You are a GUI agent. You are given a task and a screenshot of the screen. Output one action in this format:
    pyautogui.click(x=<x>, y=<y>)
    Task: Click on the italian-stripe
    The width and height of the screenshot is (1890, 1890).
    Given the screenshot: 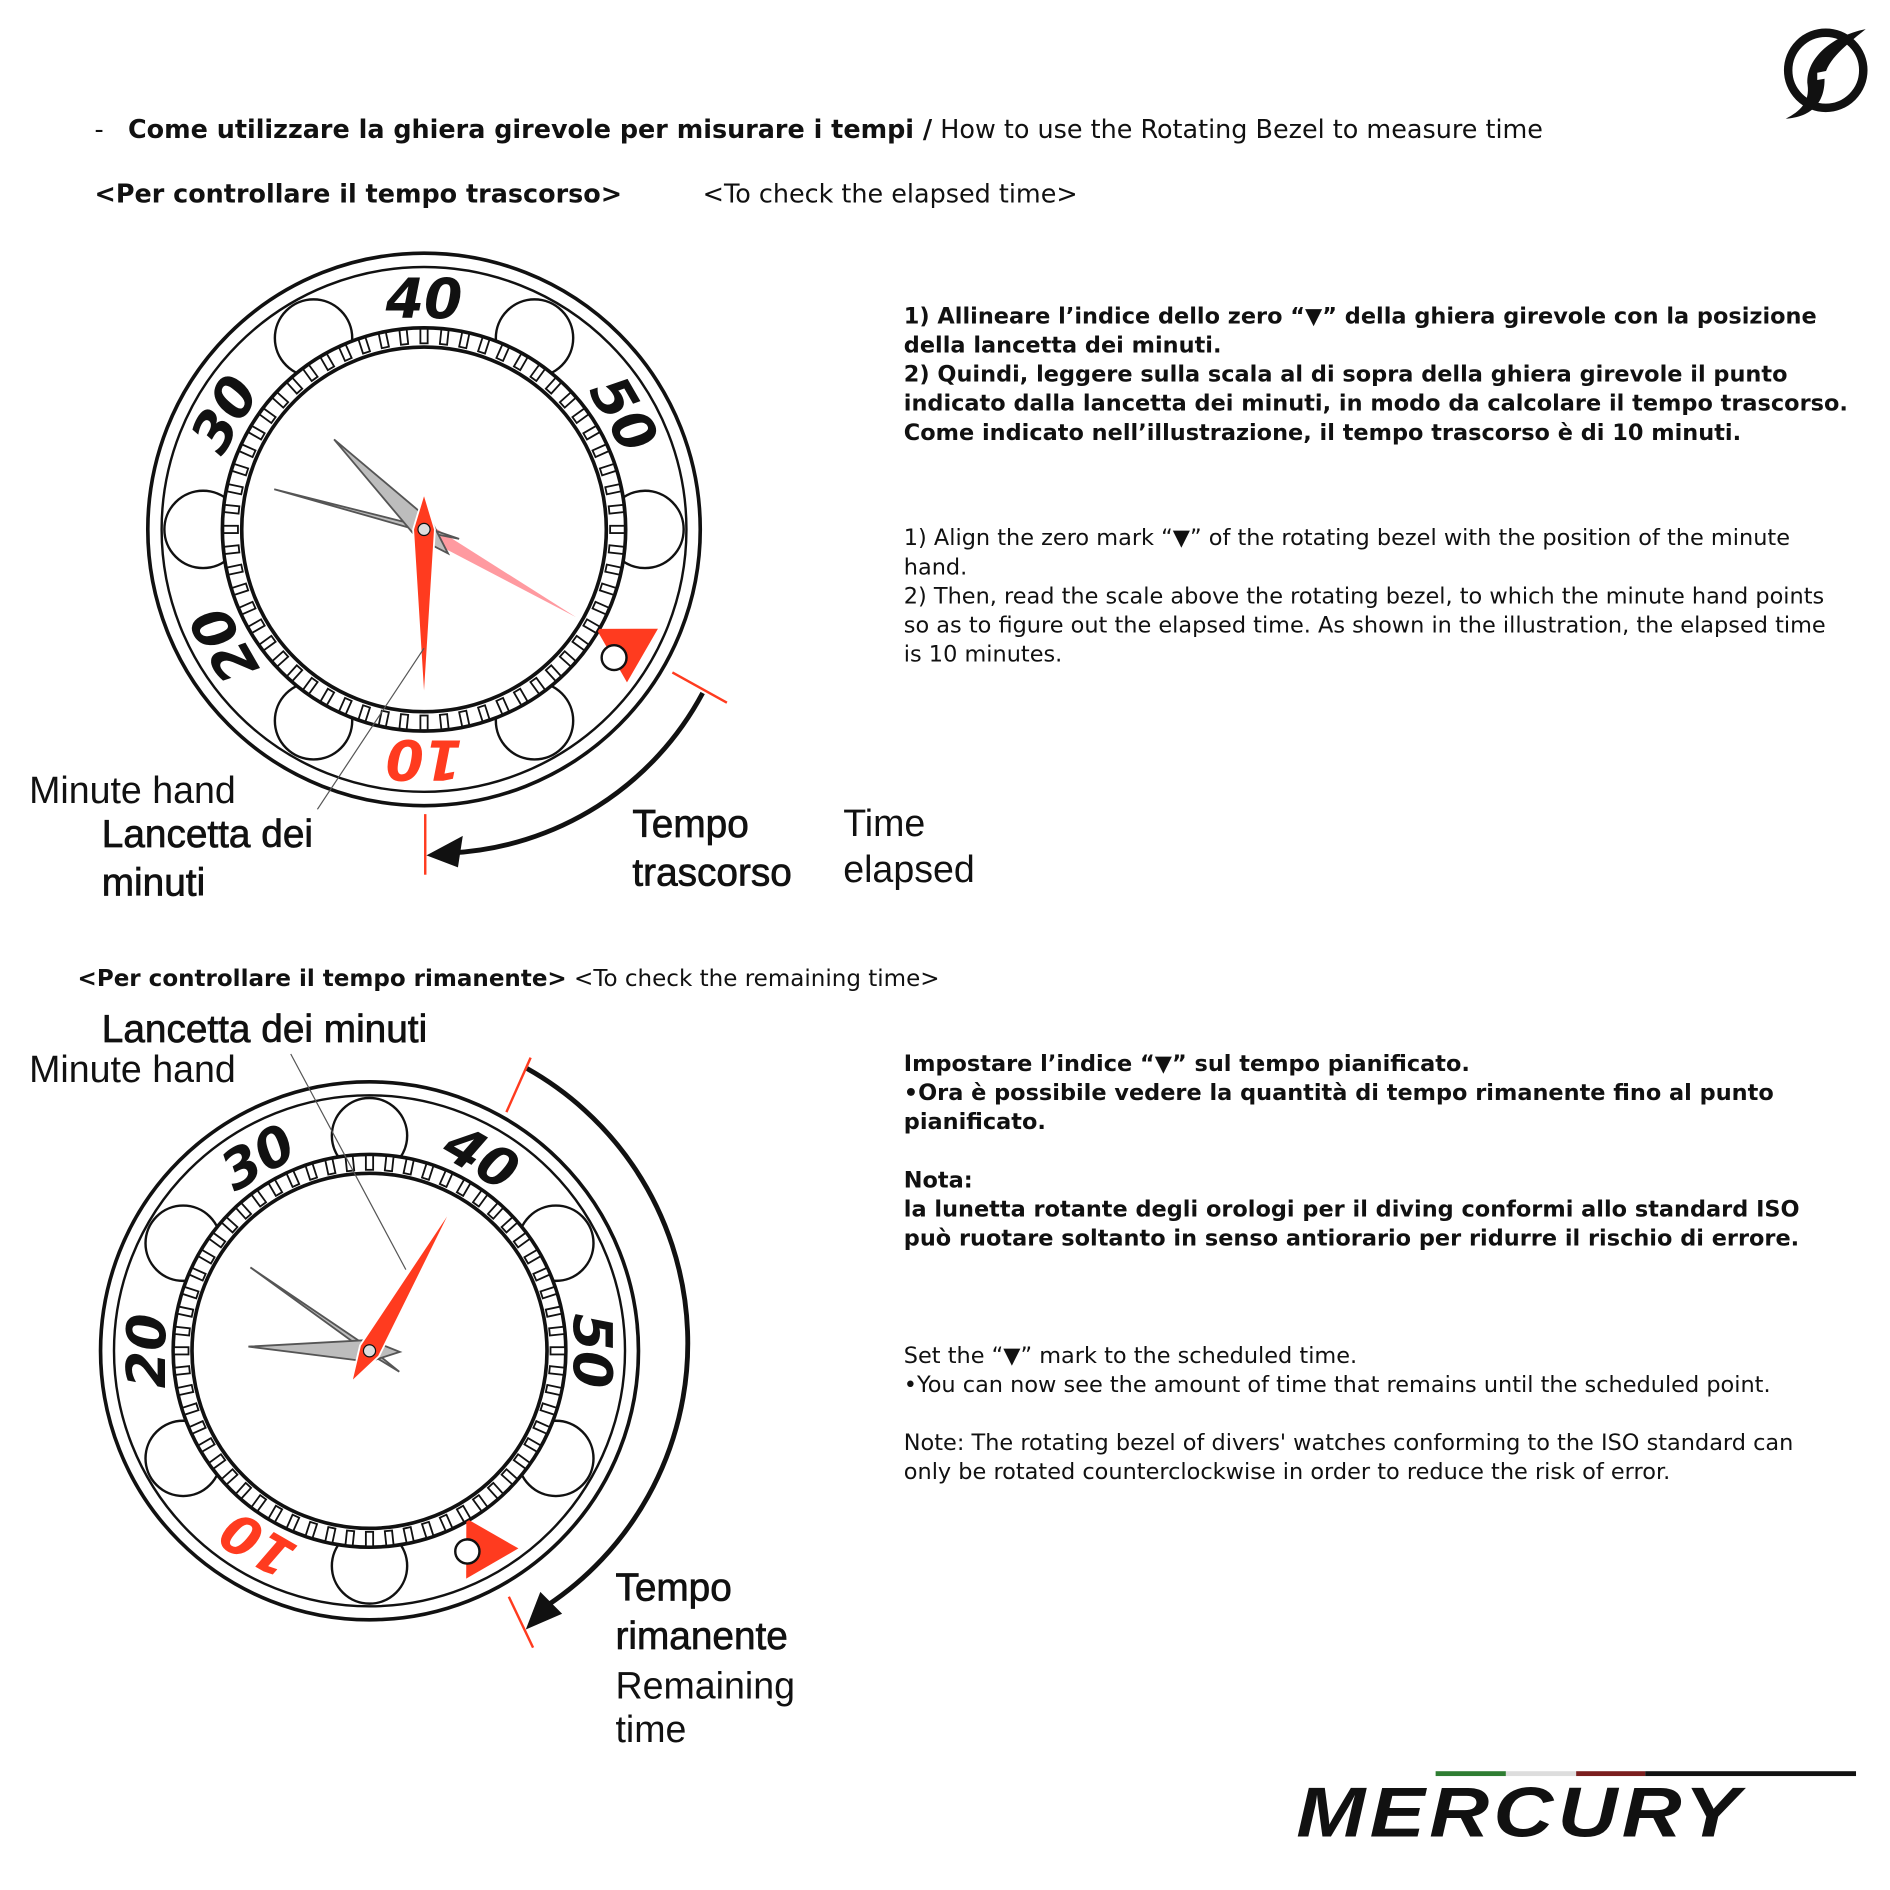 What is the action you would take?
    pyautogui.click(x=1645, y=1774)
    